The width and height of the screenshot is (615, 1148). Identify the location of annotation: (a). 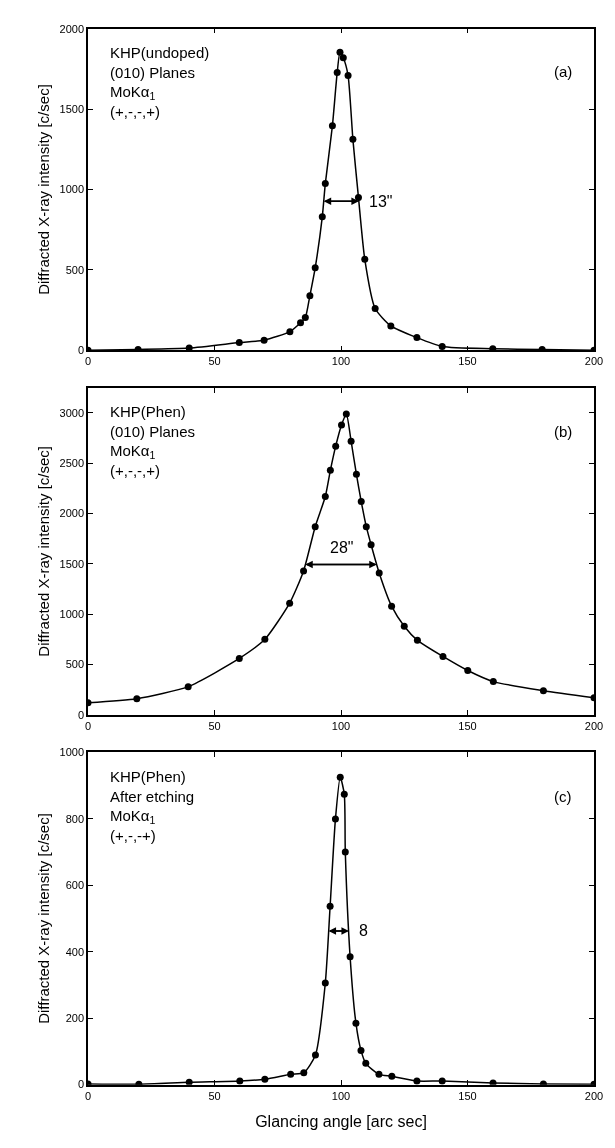
(563, 71).